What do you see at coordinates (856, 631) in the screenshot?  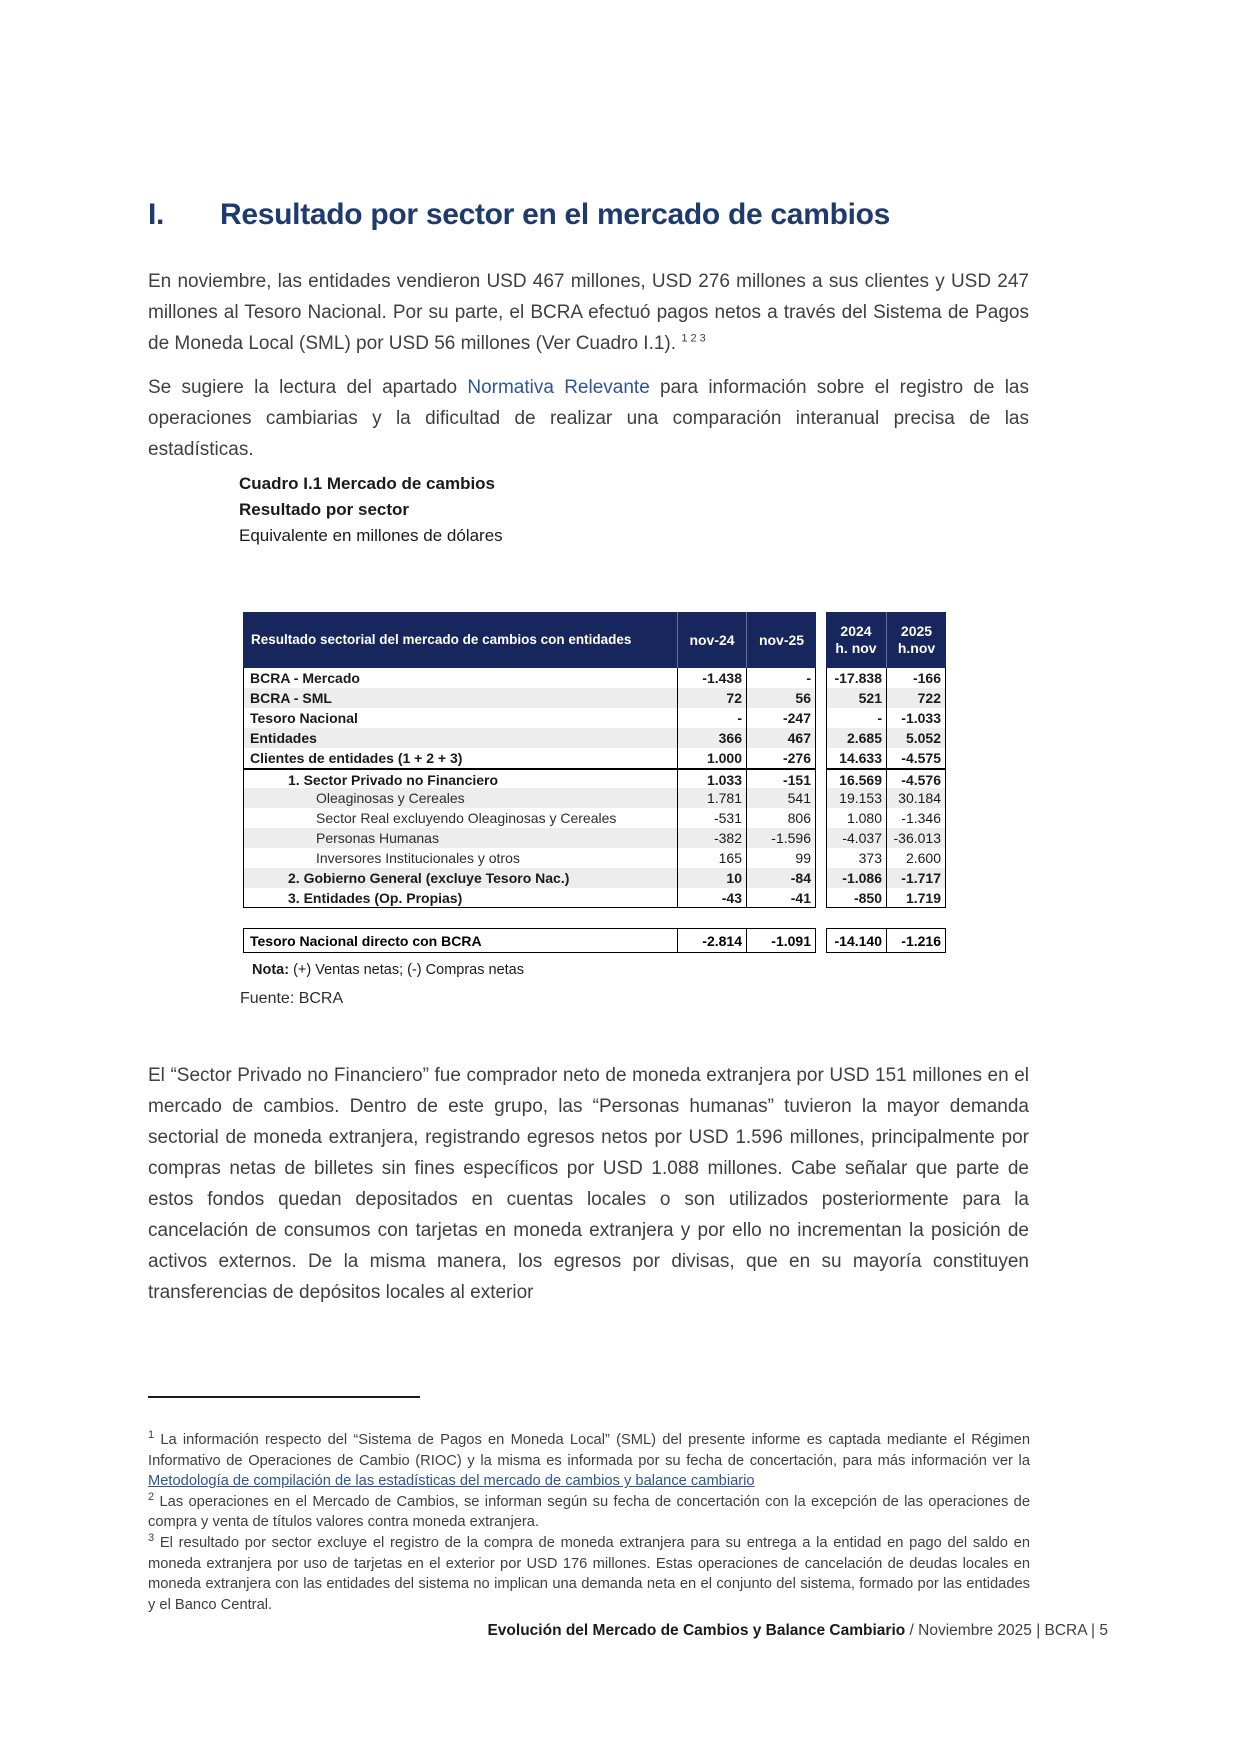 I see `table-header-2024: 2024` at bounding box center [856, 631].